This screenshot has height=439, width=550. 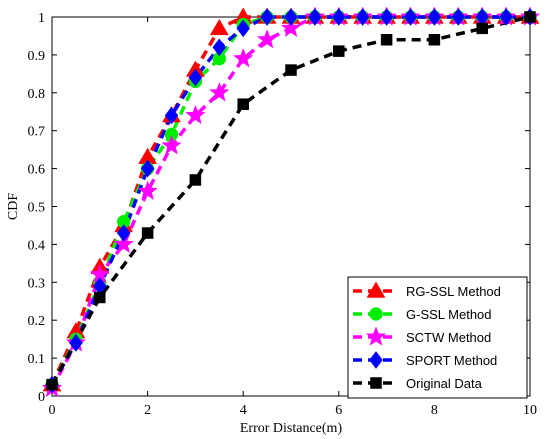 I want to click on x-tick-label: 2, so click(x=147, y=410).